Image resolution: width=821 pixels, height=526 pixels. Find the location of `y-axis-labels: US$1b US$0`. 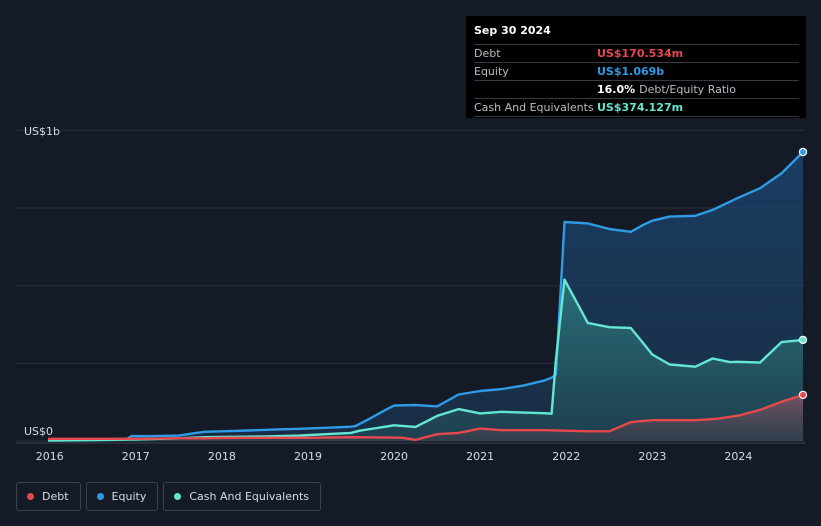

y-axis-labels: US$1b US$0 is located at coordinates (42, 281).